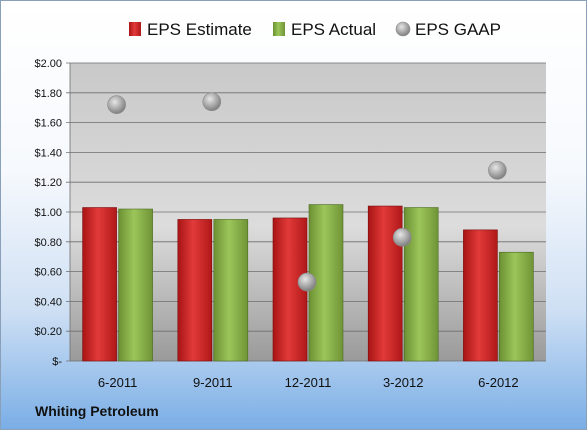 This screenshot has width=587, height=430. I want to click on legend-marker-eps-estimate, so click(135, 29).